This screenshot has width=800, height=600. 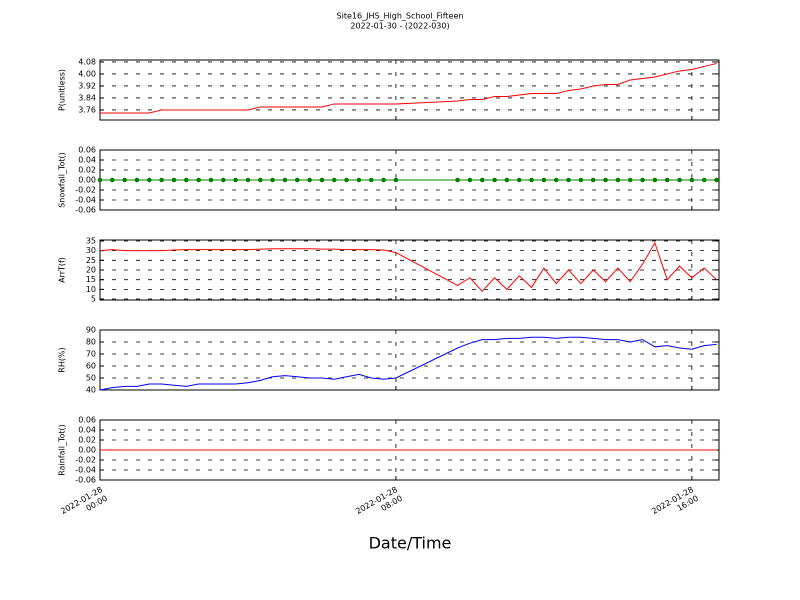 I want to click on y-axis-label: RH(%), so click(x=62, y=359).